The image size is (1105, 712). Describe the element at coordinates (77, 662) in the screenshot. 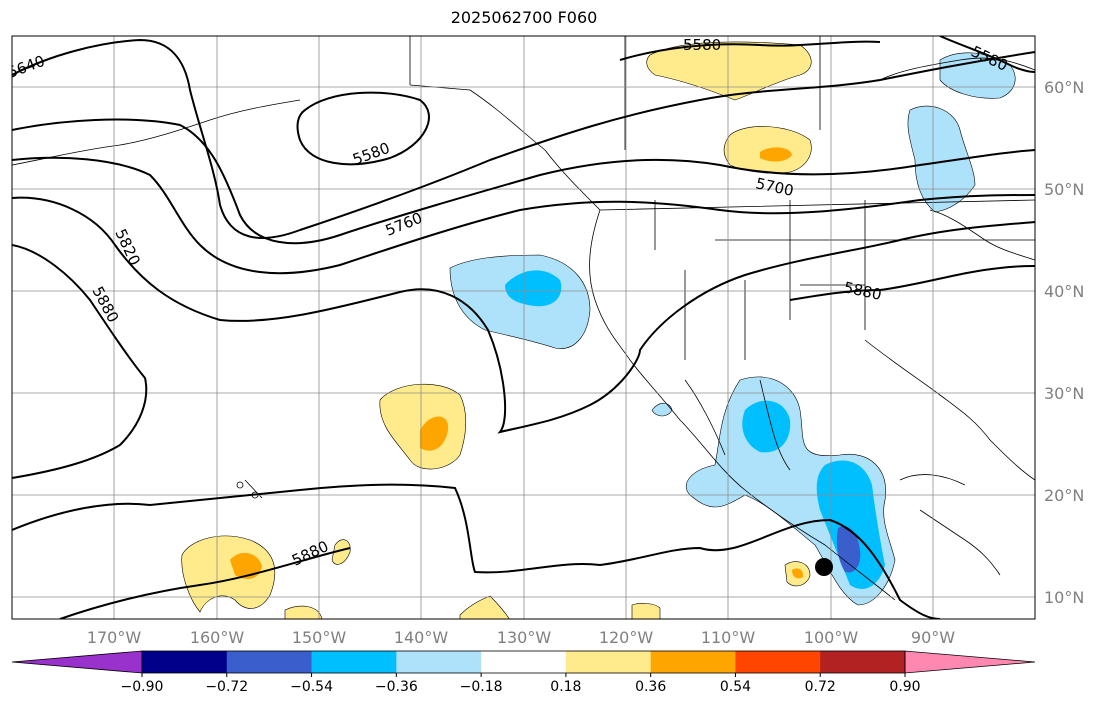

I see `colorbar-extend-min` at that location.